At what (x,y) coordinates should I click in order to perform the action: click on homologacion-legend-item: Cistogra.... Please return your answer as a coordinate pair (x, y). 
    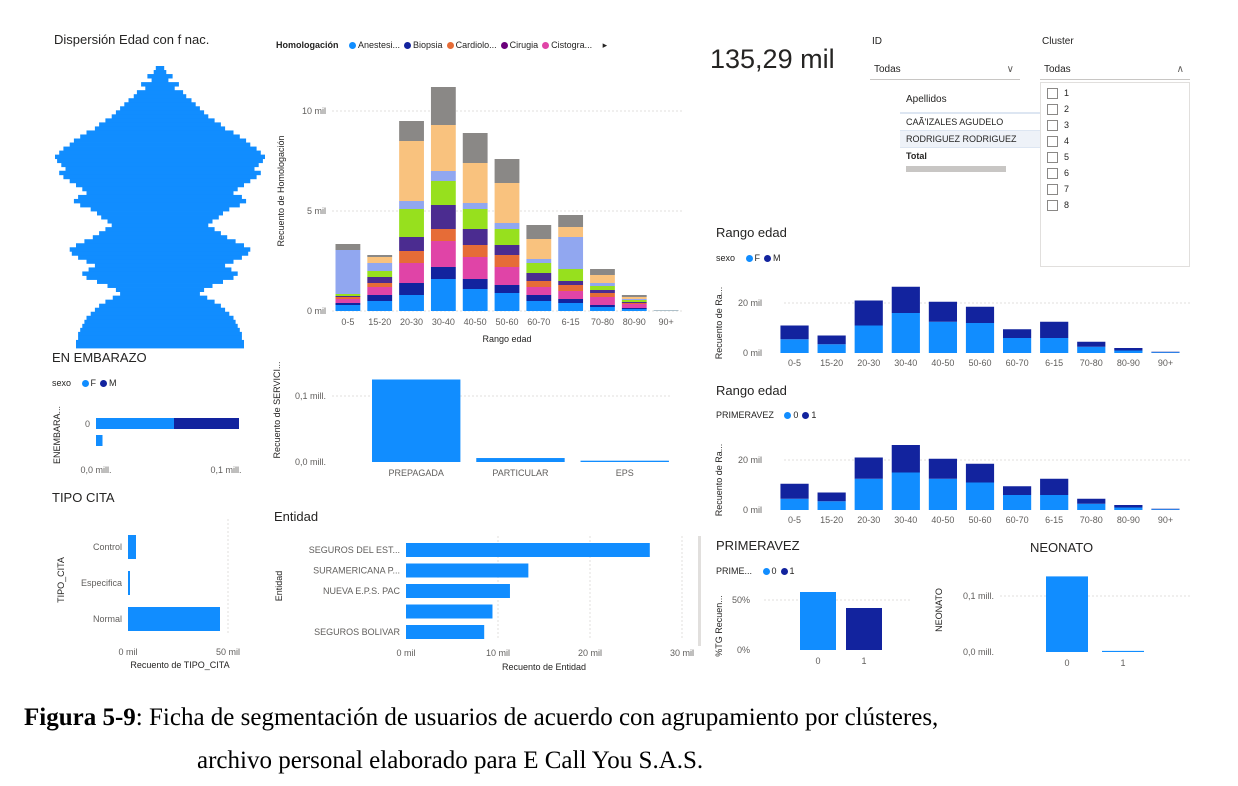
    Looking at the image, I should click on (565, 45).